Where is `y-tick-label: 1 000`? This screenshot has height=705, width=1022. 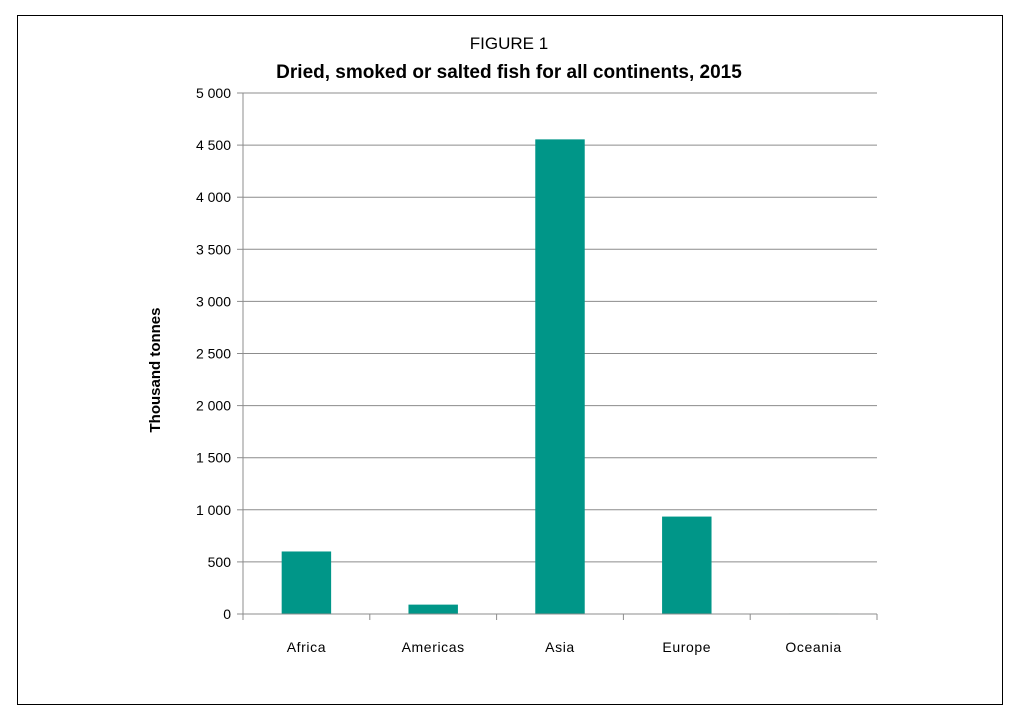
y-tick-label: 1 000 is located at coordinates (213, 510).